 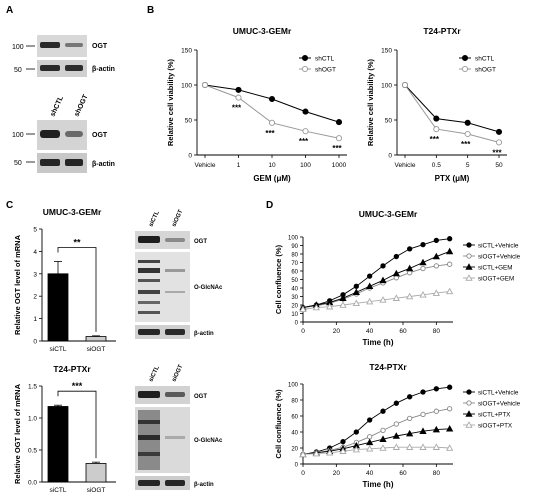 What do you see at coordinates (376, 441) in the screenshot?
I see `series-line-siCTL+PTX` at bounding box center [376, 441].